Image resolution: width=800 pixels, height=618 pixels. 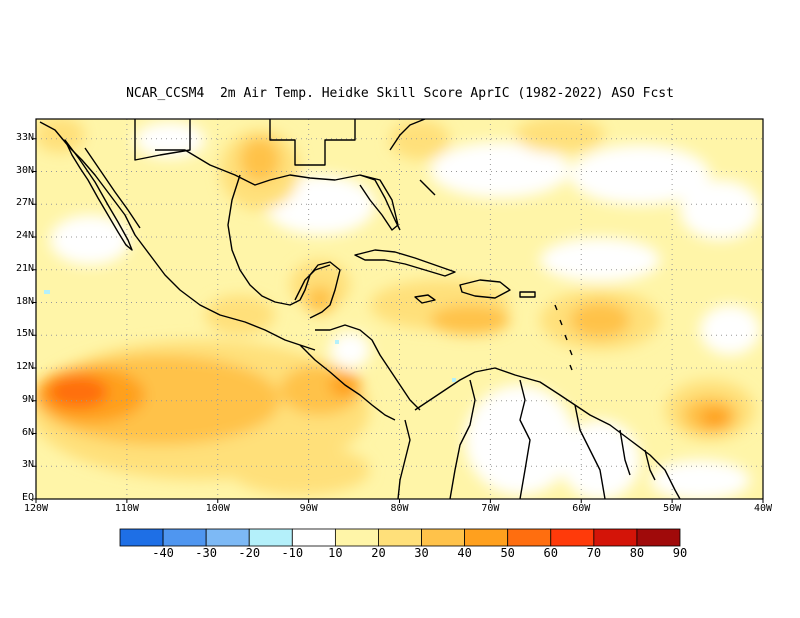 I want to click on lat-label: EQ, so click(x=27, y=497).